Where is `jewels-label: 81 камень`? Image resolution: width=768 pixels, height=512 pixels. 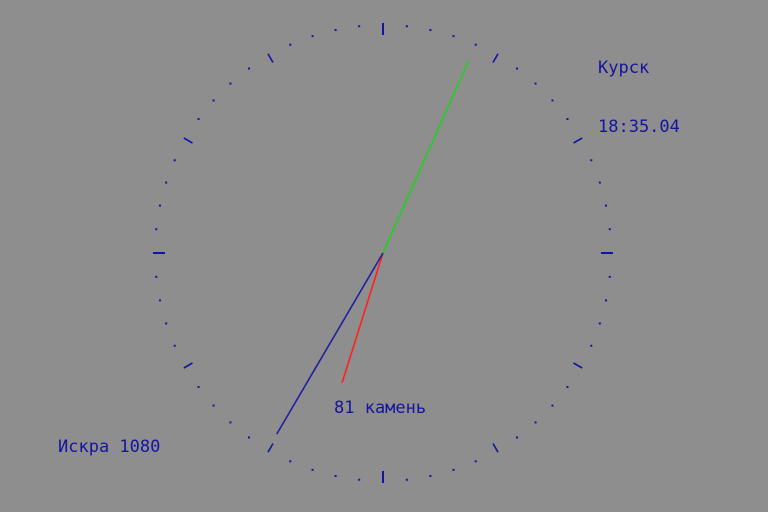 jewels-label: 81 камень is located at coordinates (380, 408).